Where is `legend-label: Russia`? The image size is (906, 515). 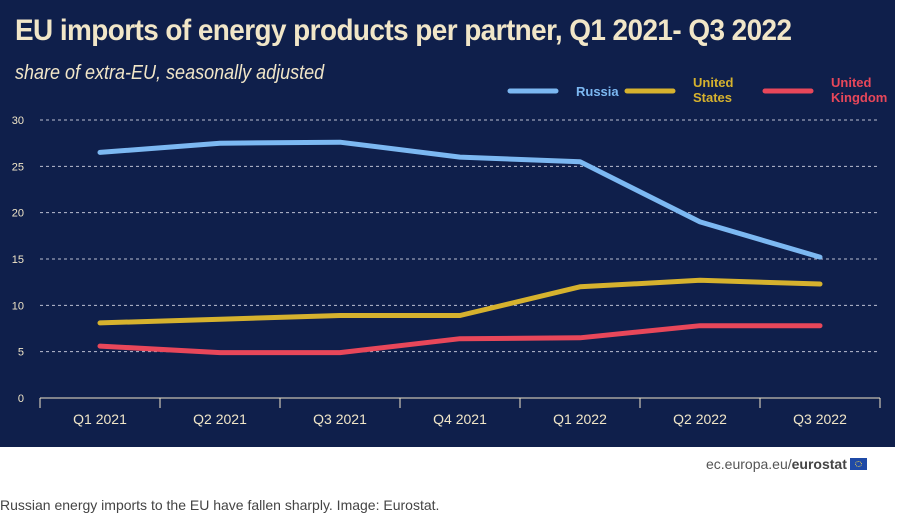 legend-label: Russia is located at coordinates (597, 91).